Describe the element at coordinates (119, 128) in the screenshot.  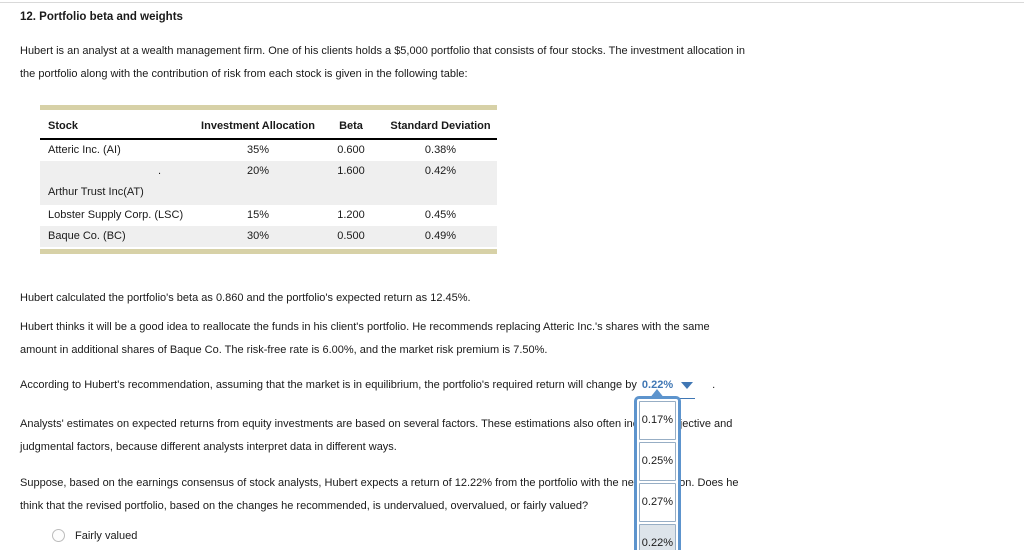
I see `col-header-stock: Stock` at that location.